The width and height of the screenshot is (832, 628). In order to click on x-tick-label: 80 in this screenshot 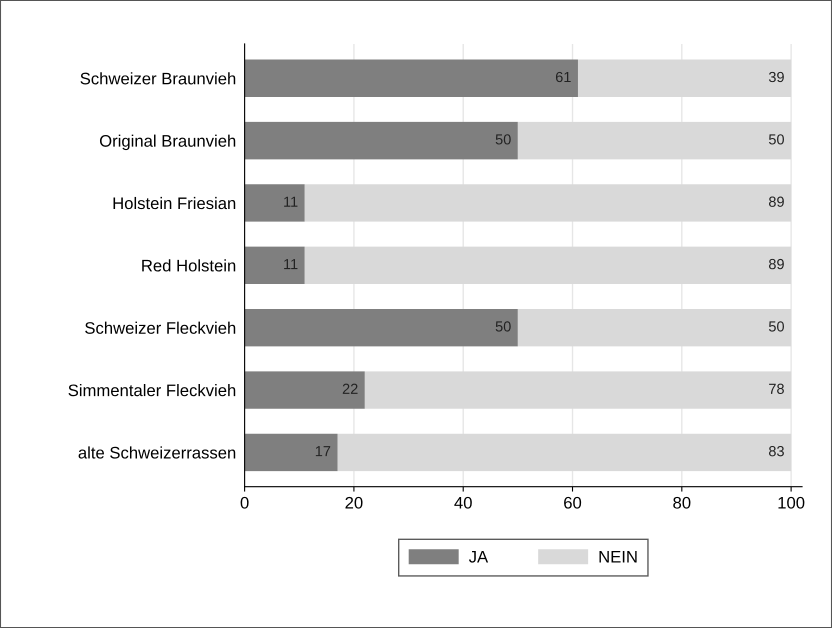, I will do `click(681, 502)`.